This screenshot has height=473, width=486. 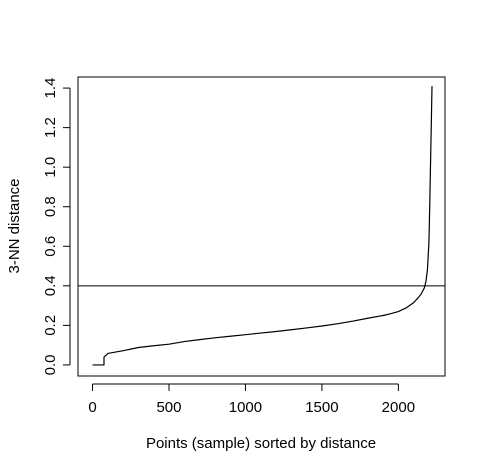 I want to click on x-axis: 0 500 1000 1500 2000, so click(x=251, y=399).